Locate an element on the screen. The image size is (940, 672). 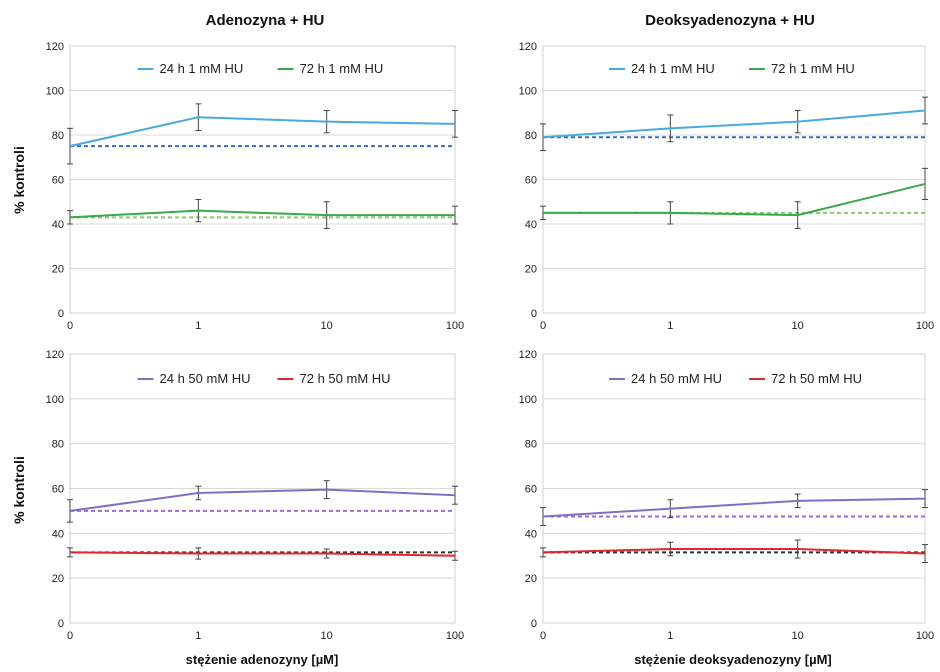
y-axis-label-top: % kontroli is located at coordinates (19, 180).